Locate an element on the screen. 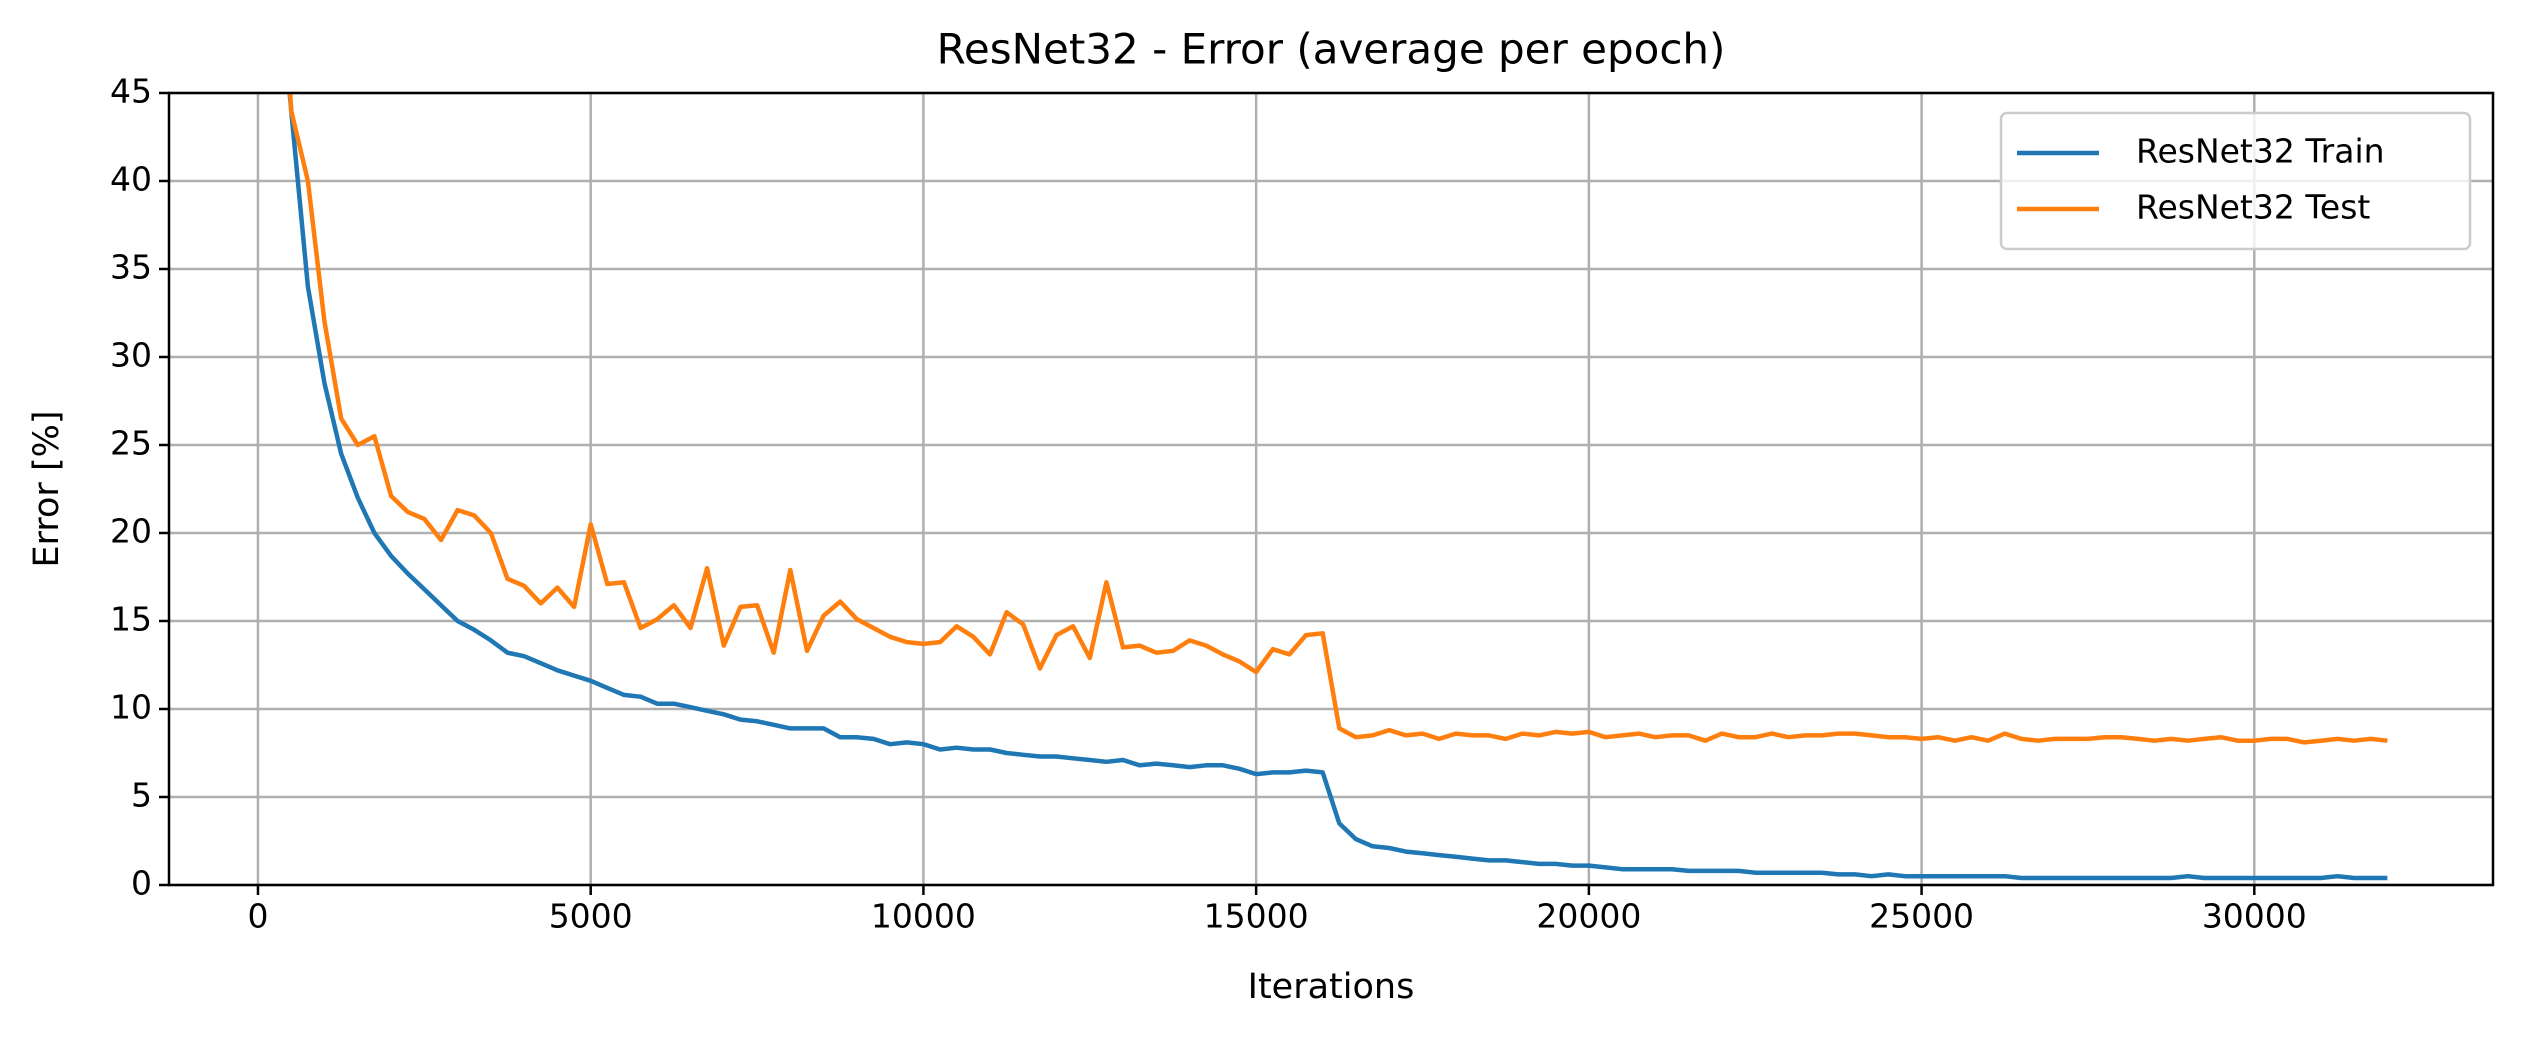  y-tick-label: 10 is located at coordinates (131, 707).